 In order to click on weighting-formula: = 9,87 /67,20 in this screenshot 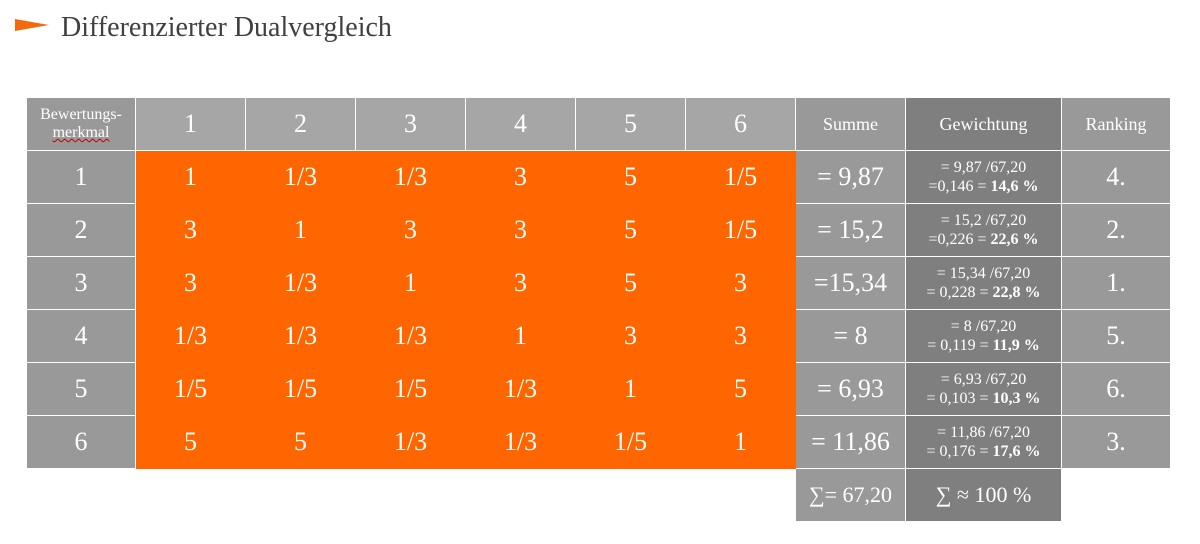, I will do `click(983, 167)`.